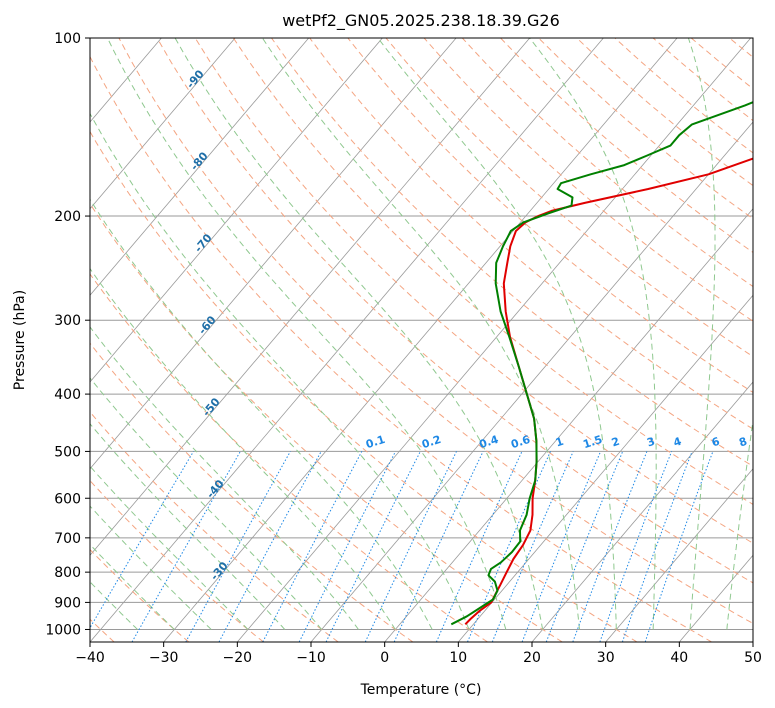  What do you see at coordinates (679, 658) in the screenshot?
I see `x-tick-label: 40` at bounding box center [679, 658].